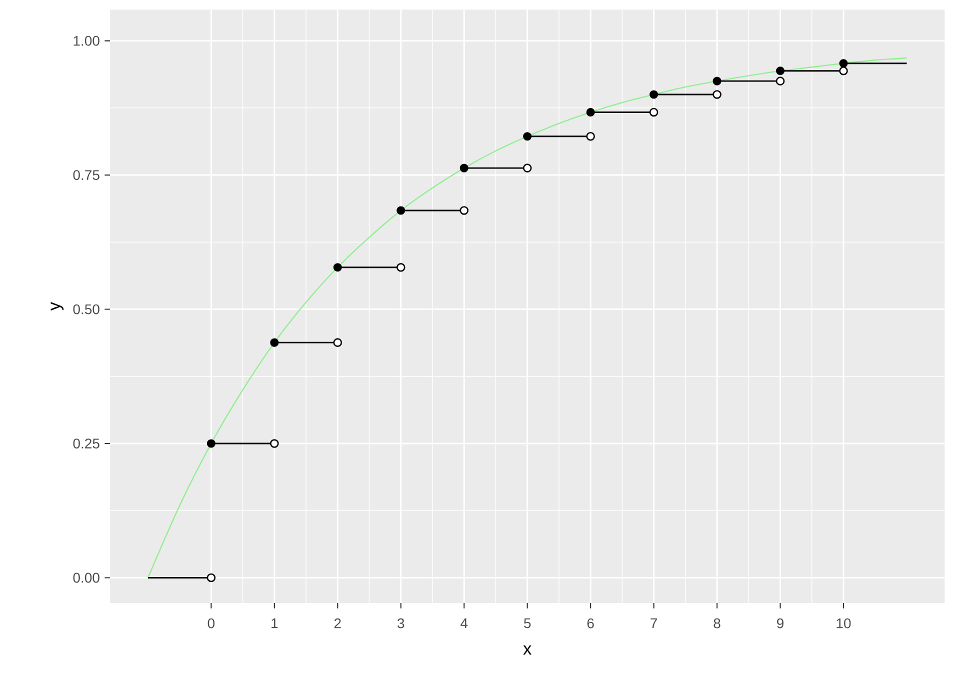  What do you see at coordinates (275, 623) in the screenshot?
I see `x-tick-label: 1` at bounding box center [275, 623].